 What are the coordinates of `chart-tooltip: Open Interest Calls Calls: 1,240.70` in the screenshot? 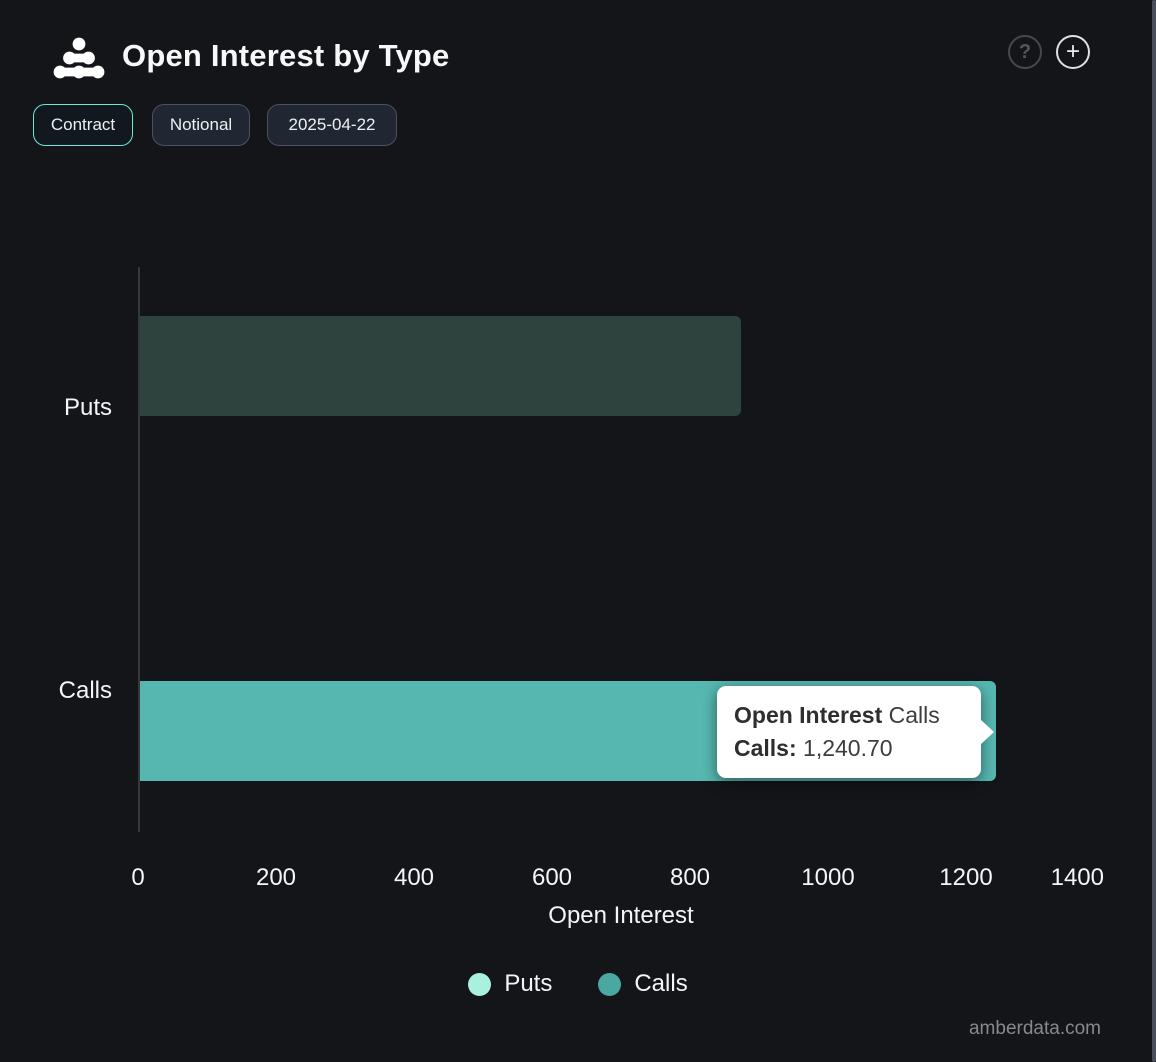 It's located at (855, 732).